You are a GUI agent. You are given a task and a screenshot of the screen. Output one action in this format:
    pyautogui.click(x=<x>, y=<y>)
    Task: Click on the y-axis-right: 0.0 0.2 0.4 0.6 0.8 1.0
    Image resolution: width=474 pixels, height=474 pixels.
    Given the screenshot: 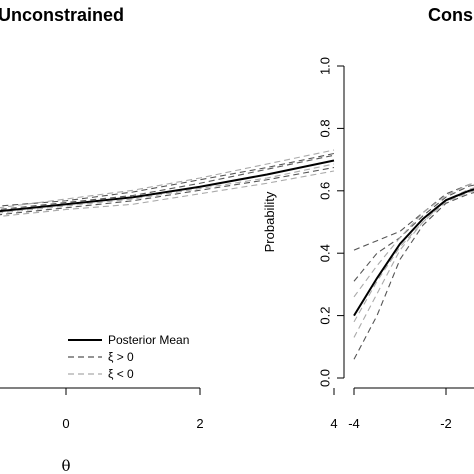 What is the action you would take?
    pyautogui.click(x=331, y=222)
    